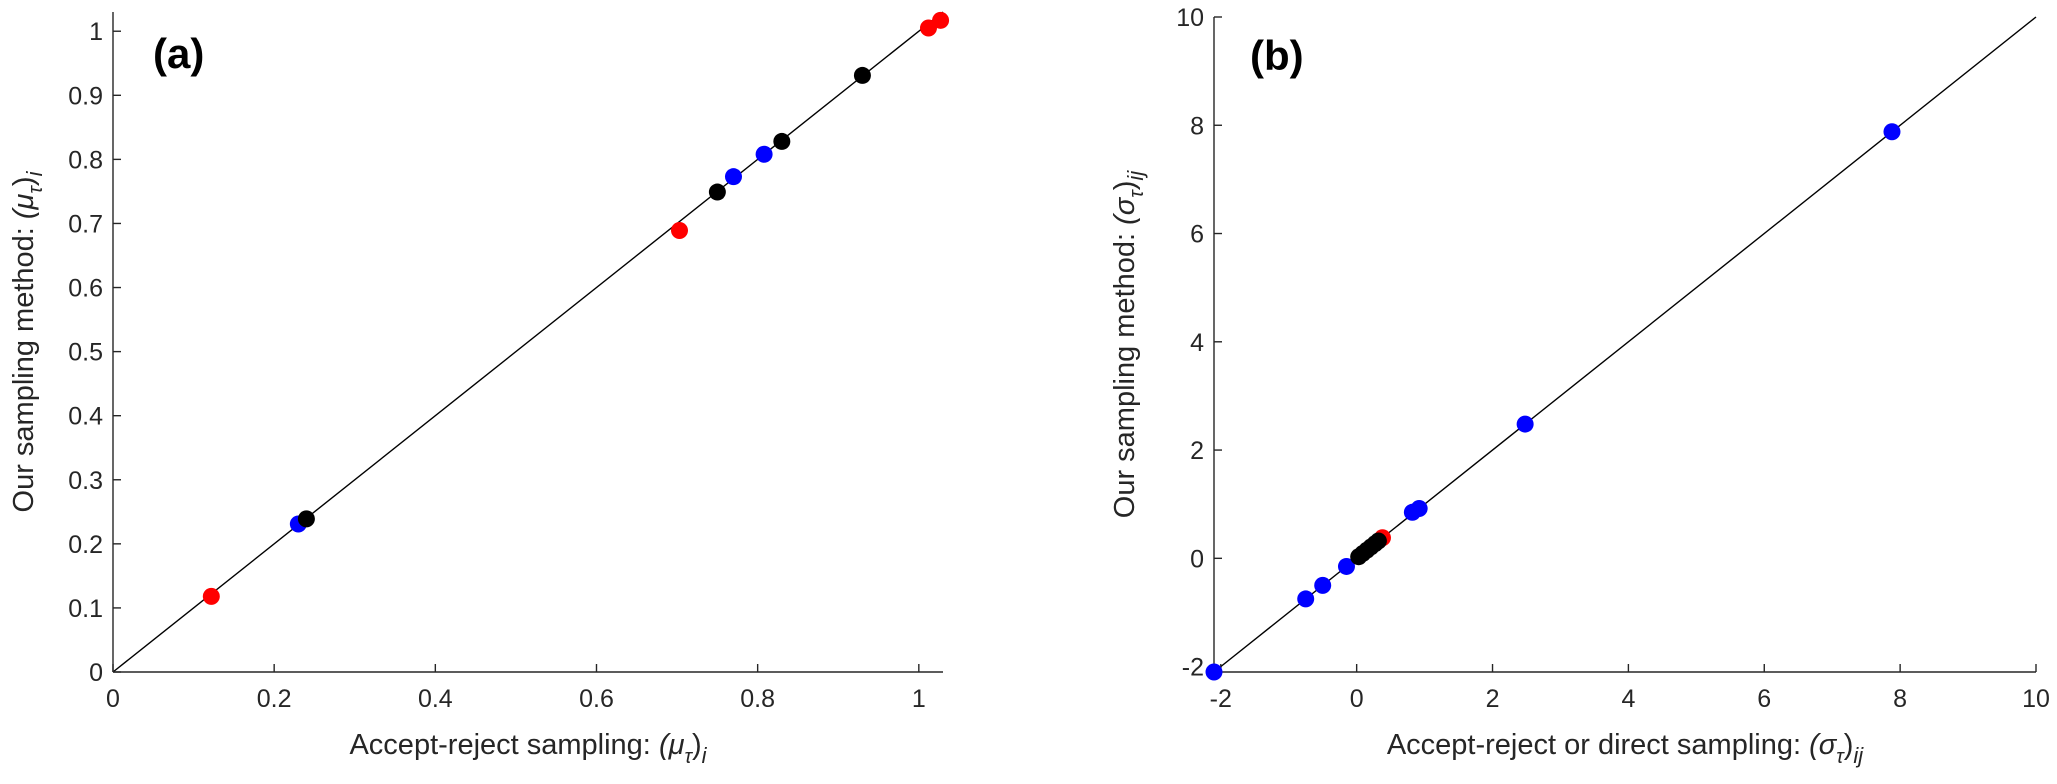 The image size is (2057, 784). I want to click on x-axis-label-prefix: Accept-reject or direct sampling:, so click(1598, 745).